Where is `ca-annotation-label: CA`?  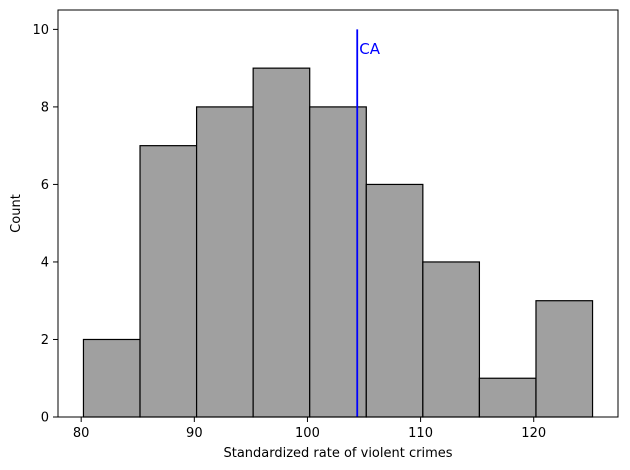
ca-annotation-label: CA is located at coordinates (369, 49).